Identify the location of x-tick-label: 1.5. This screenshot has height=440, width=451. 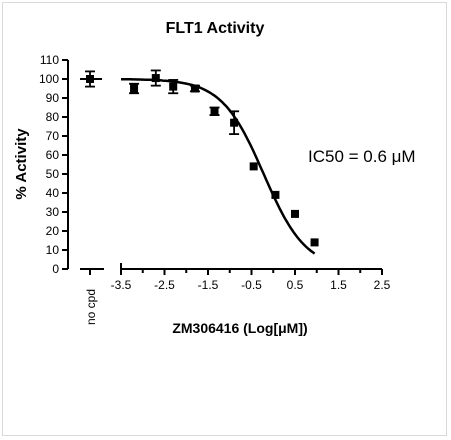
(338, 285).